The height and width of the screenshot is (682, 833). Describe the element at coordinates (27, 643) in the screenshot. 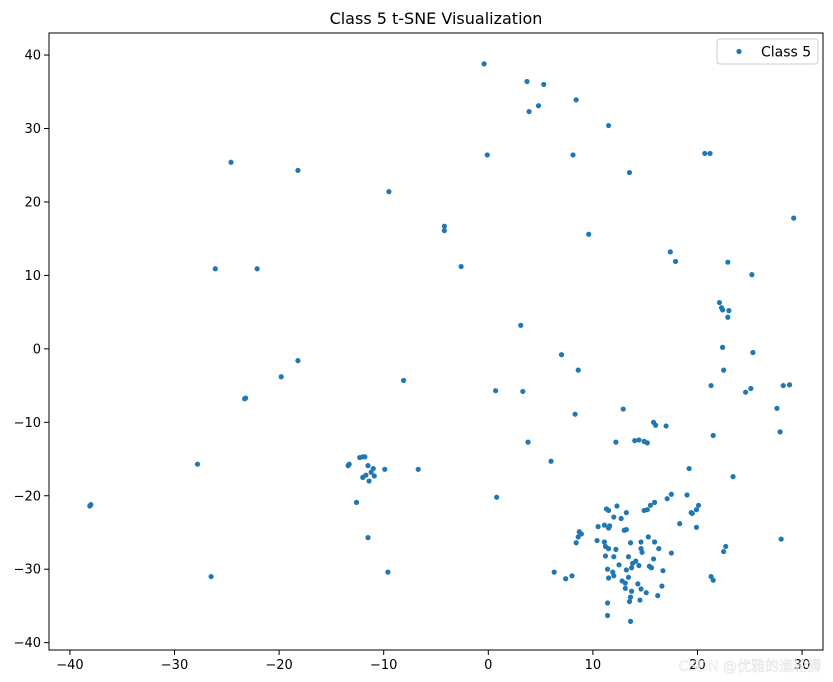

I see `y-tick-label: −40` at that location.